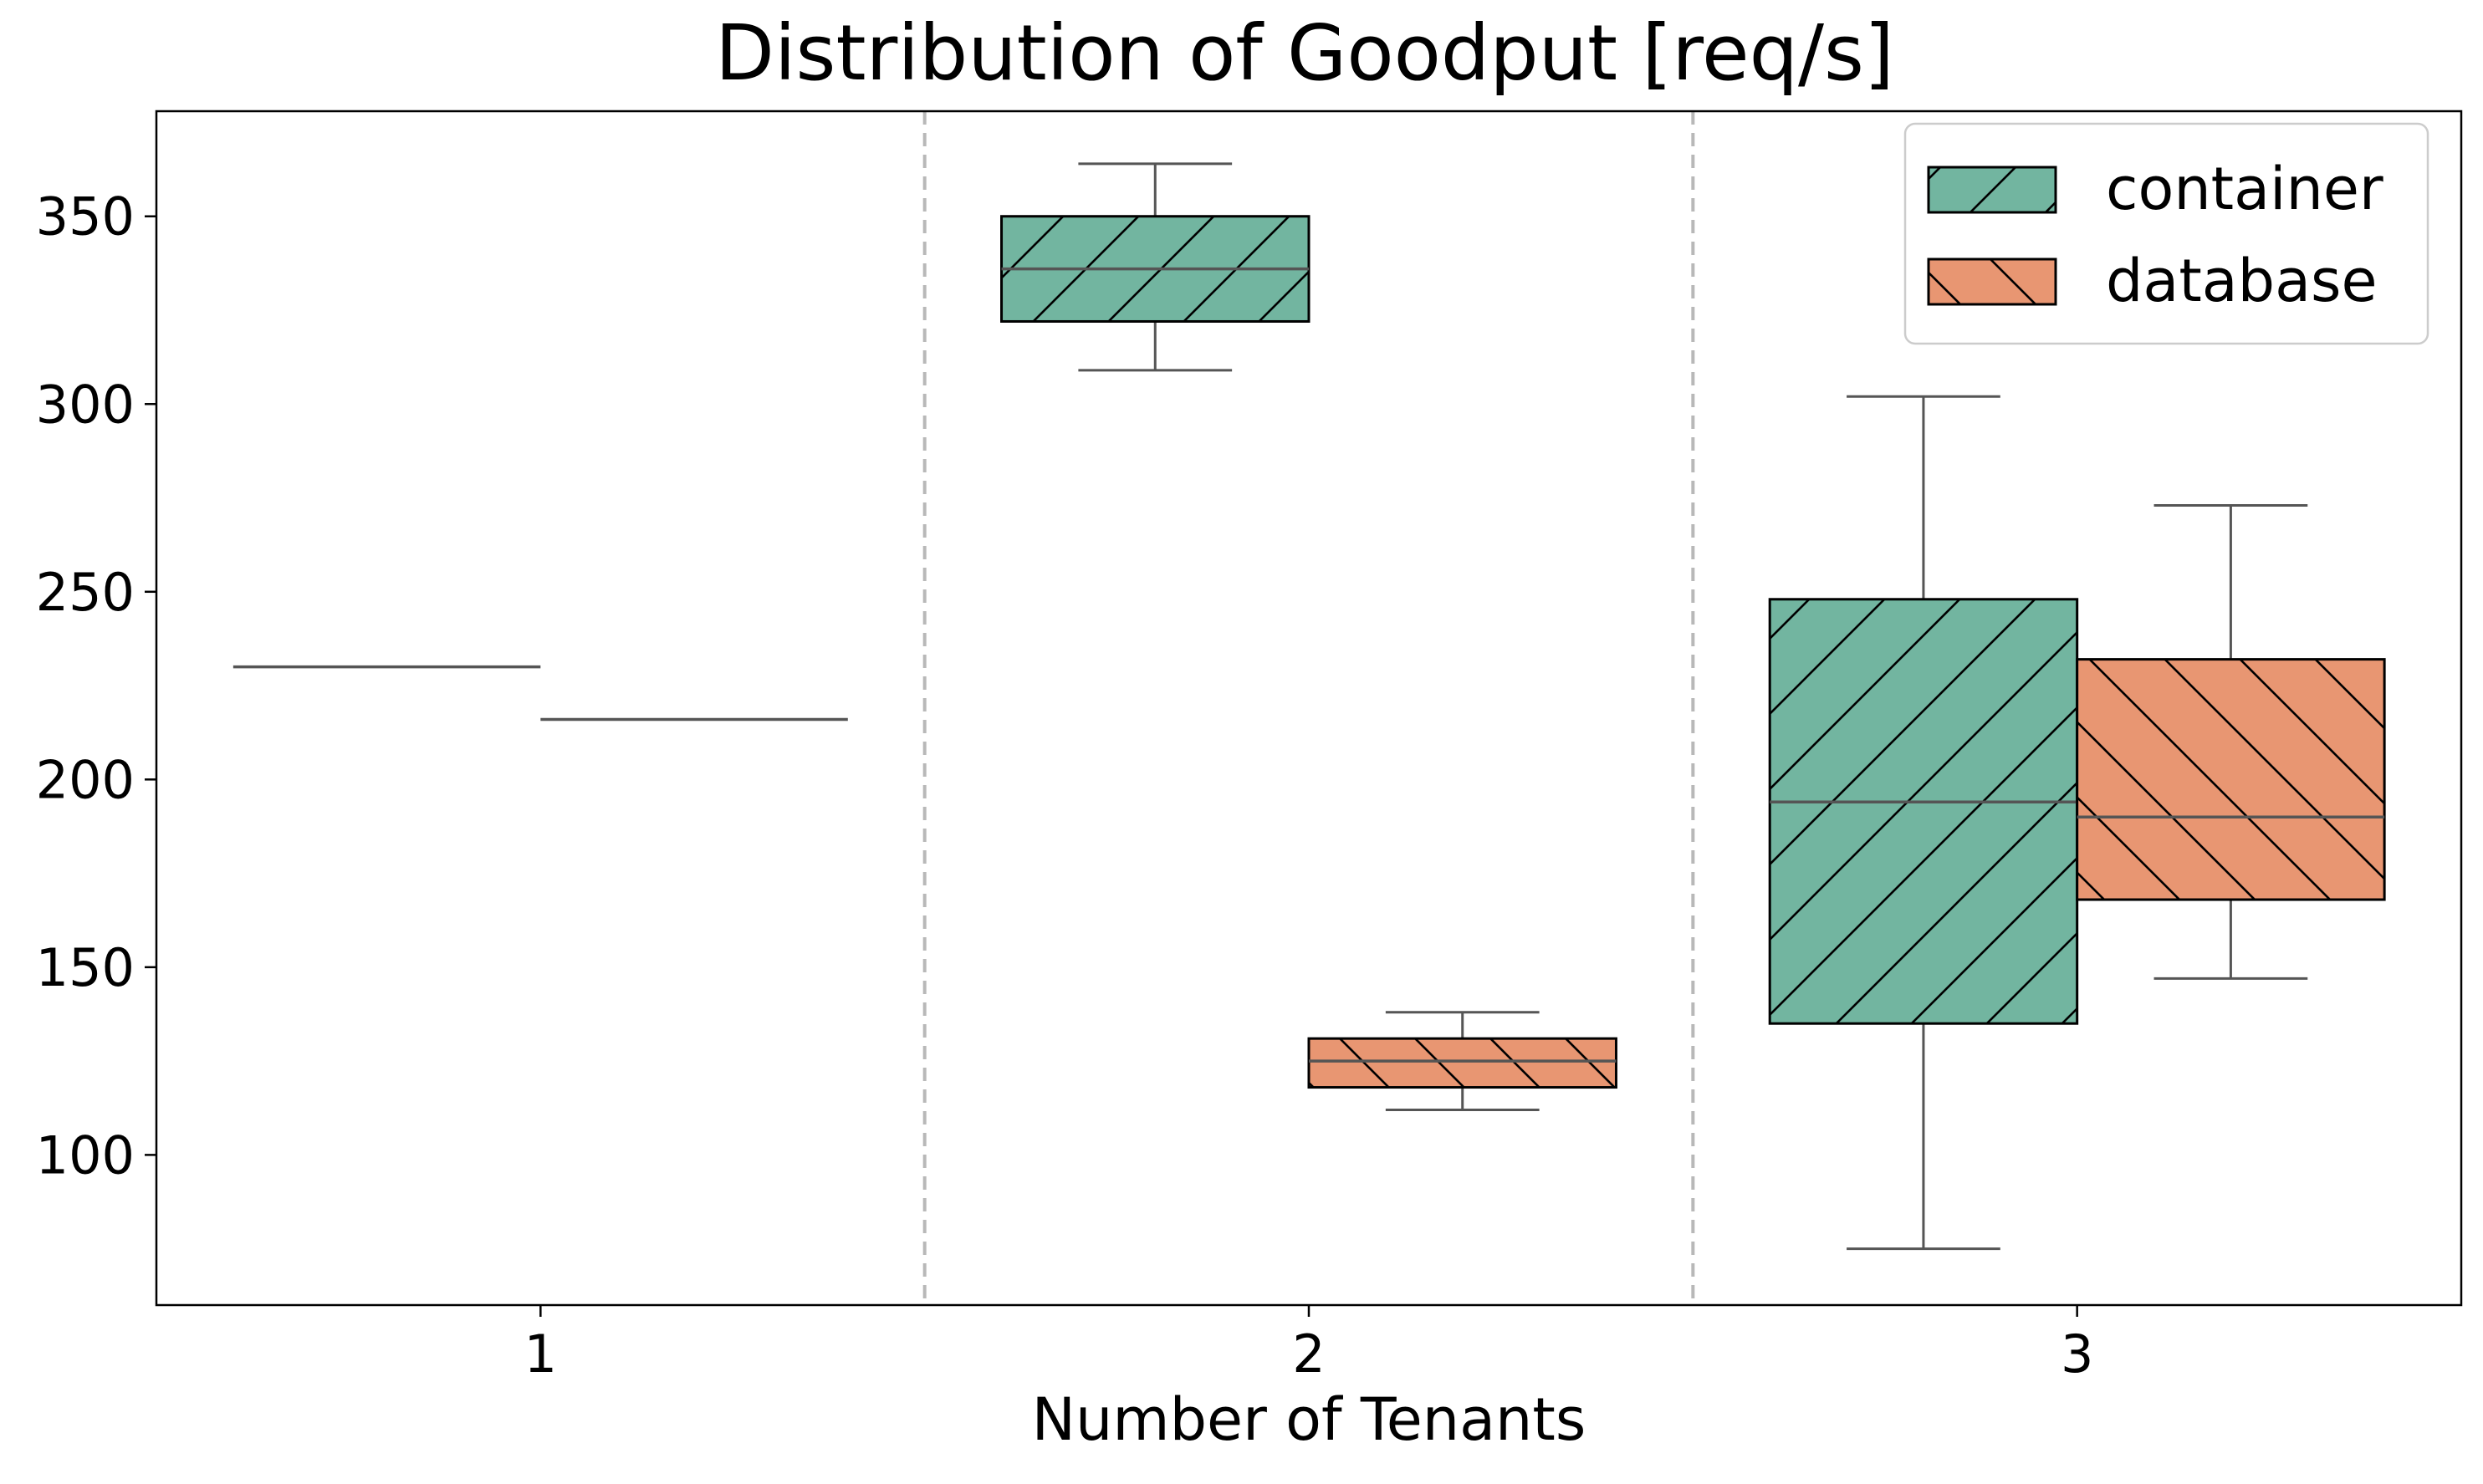 This screenshot has height=1484, width=2483. What do you see at coordinates (85, 1155) in the screenshot?
I see `y-tick-label: 100` at bounding box center [85, 1155].